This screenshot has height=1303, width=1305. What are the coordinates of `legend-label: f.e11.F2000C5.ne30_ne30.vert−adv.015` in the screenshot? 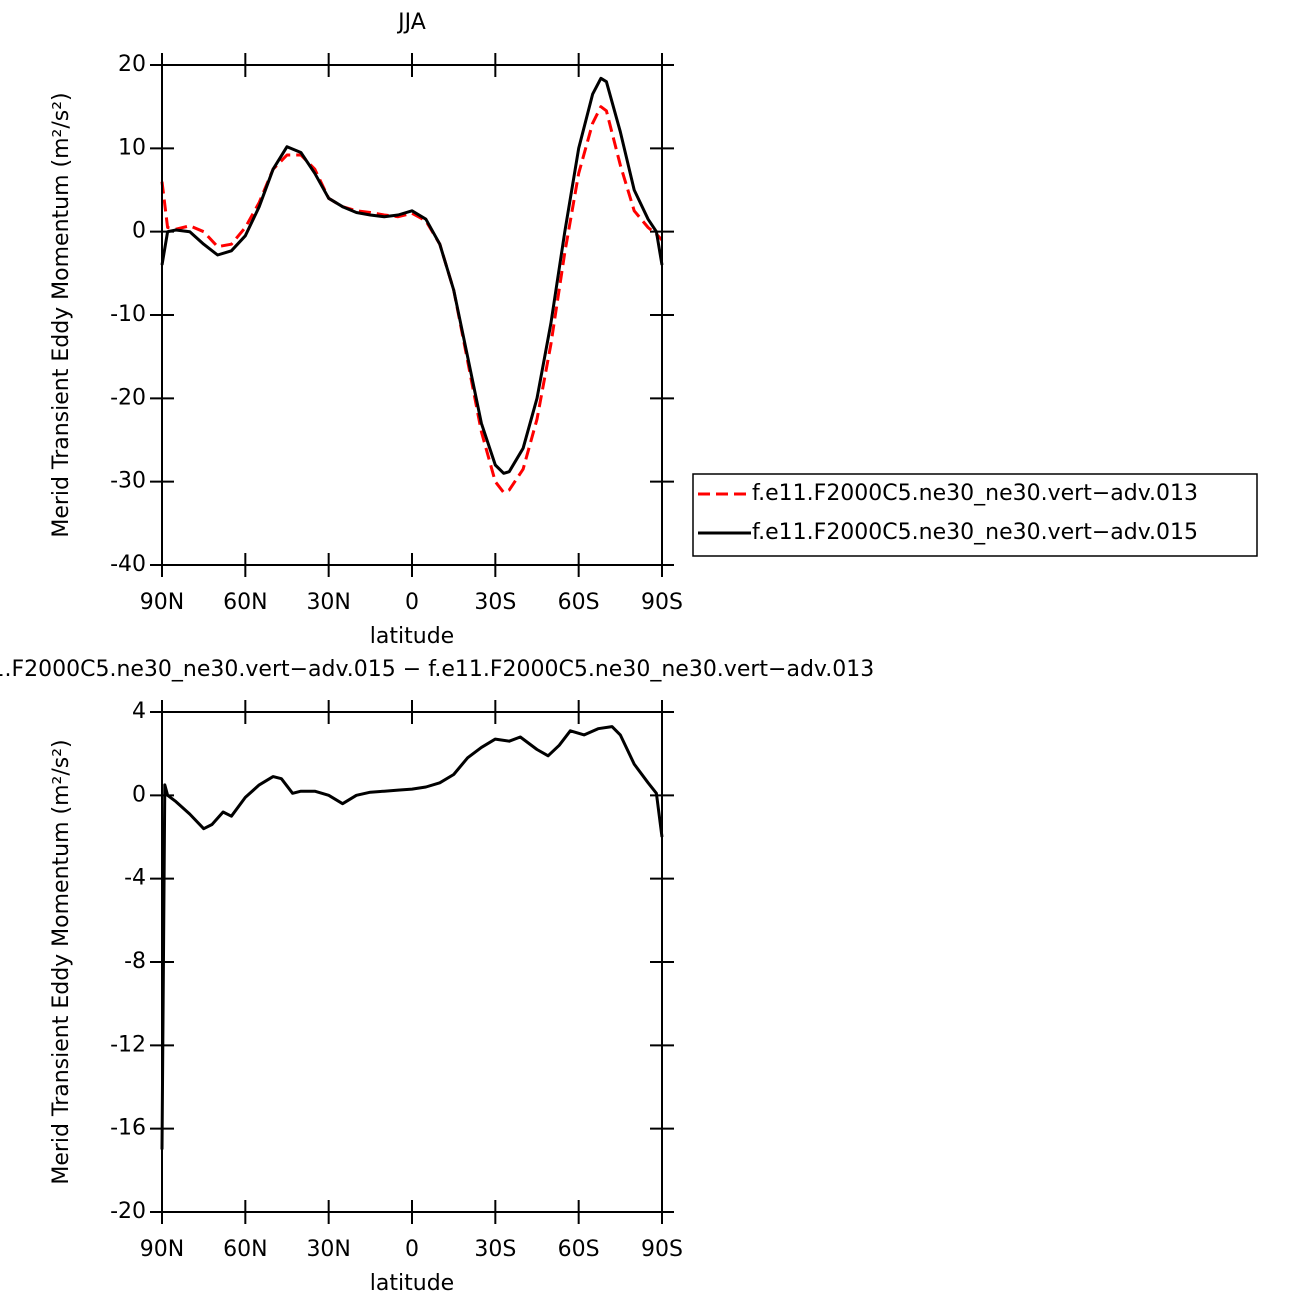 It's located at (975, 532).